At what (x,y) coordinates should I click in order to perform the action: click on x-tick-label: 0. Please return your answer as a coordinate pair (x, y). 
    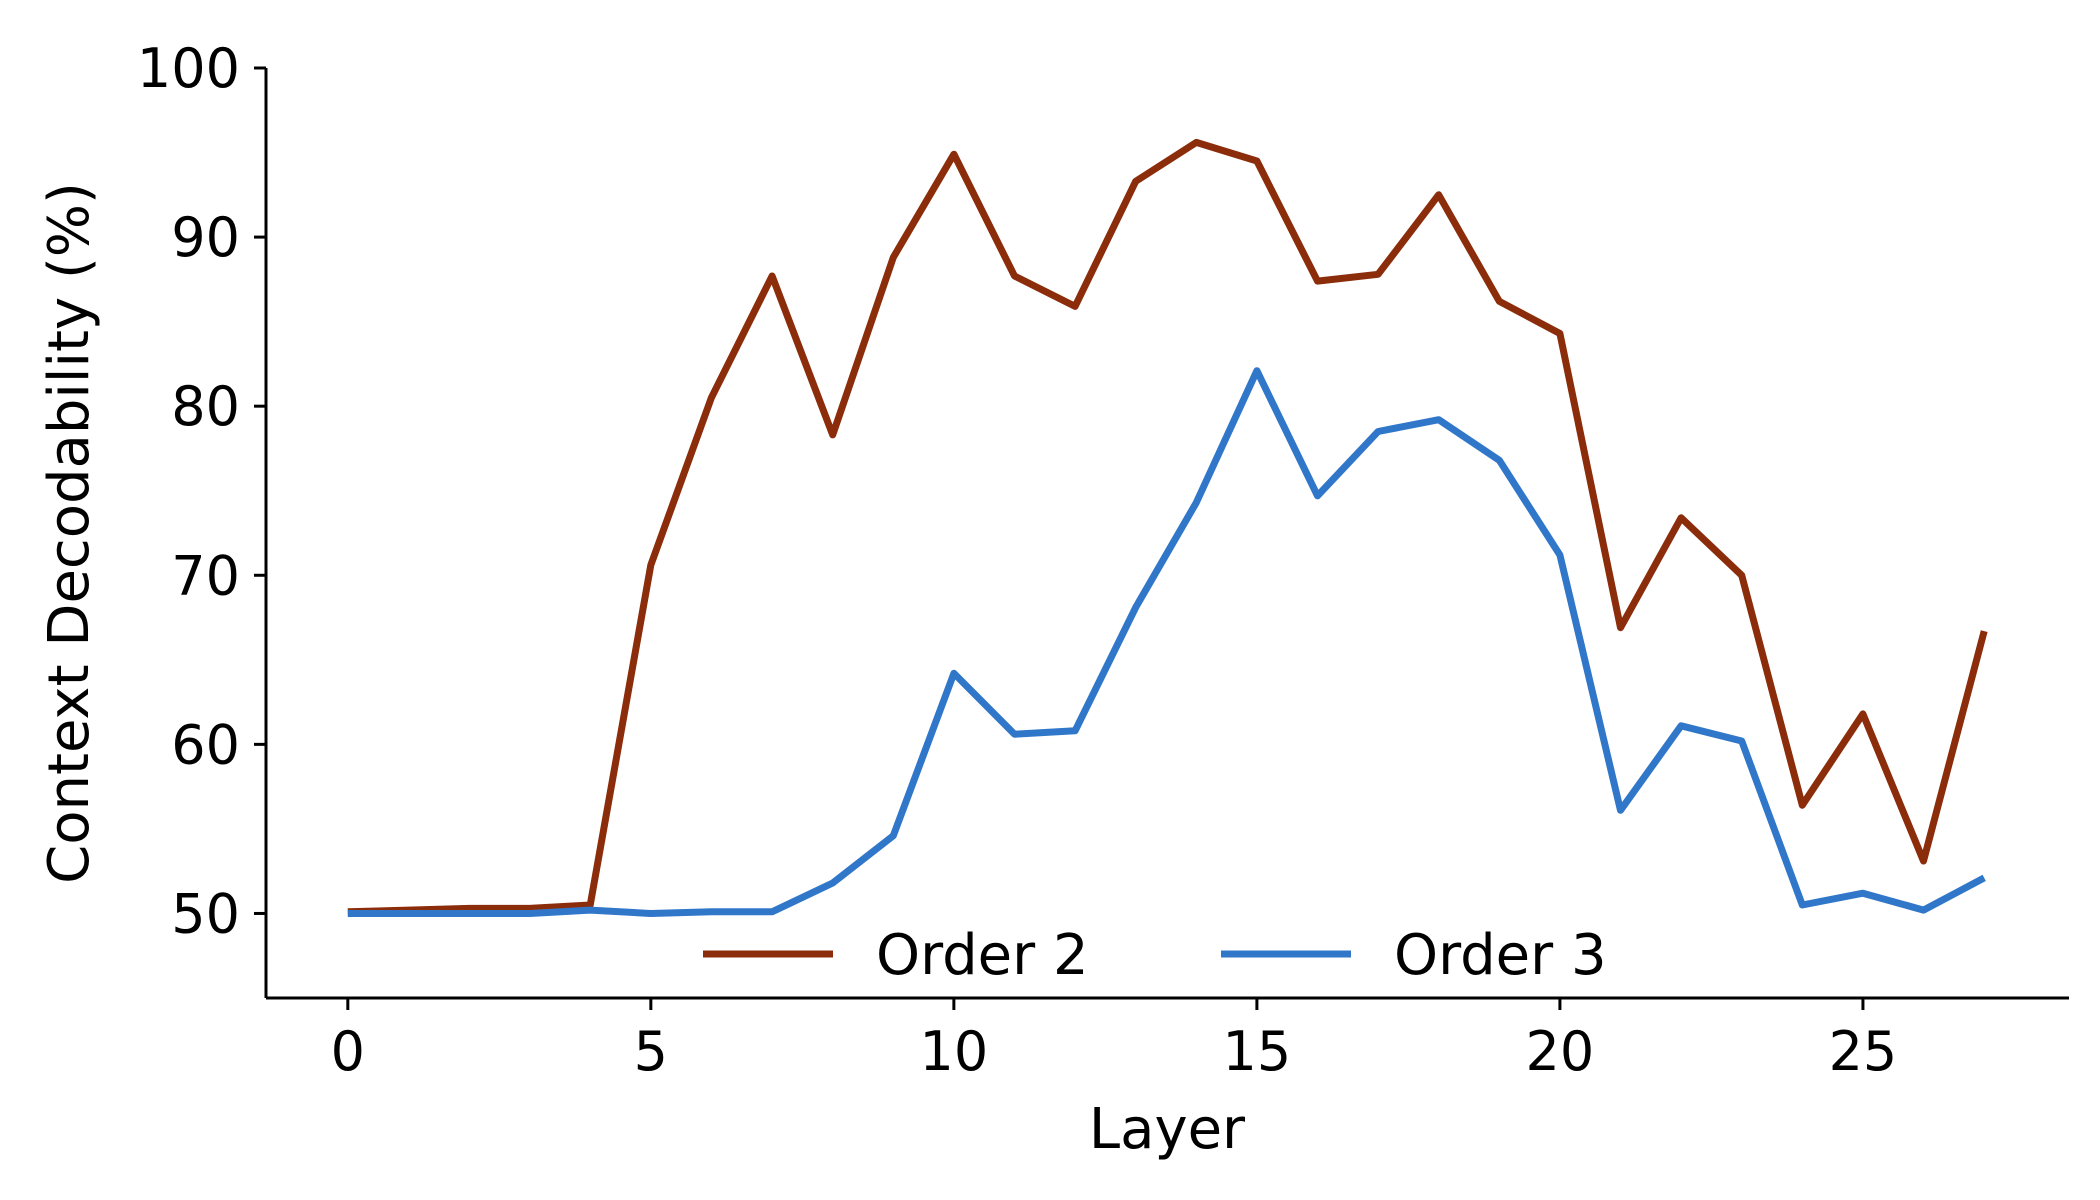
    Looking at the image, I should click on (348, 1051).